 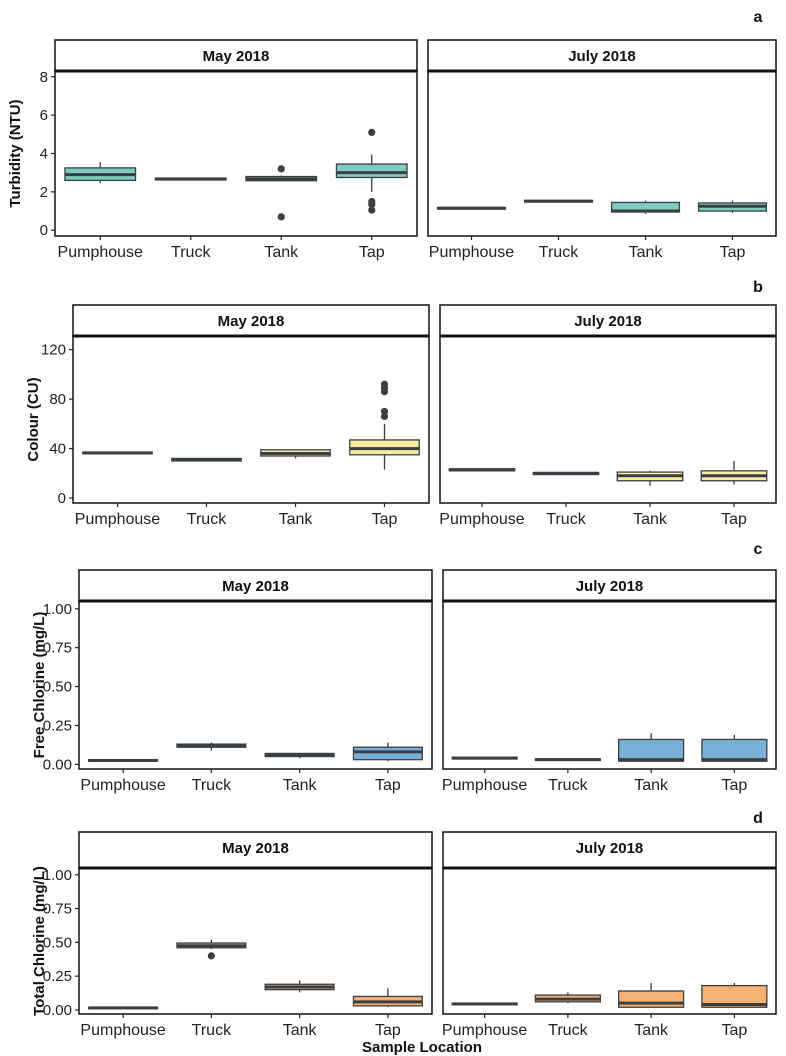 I want to click on x-axis-label: Sample Location, so click(x=422, y=1047).